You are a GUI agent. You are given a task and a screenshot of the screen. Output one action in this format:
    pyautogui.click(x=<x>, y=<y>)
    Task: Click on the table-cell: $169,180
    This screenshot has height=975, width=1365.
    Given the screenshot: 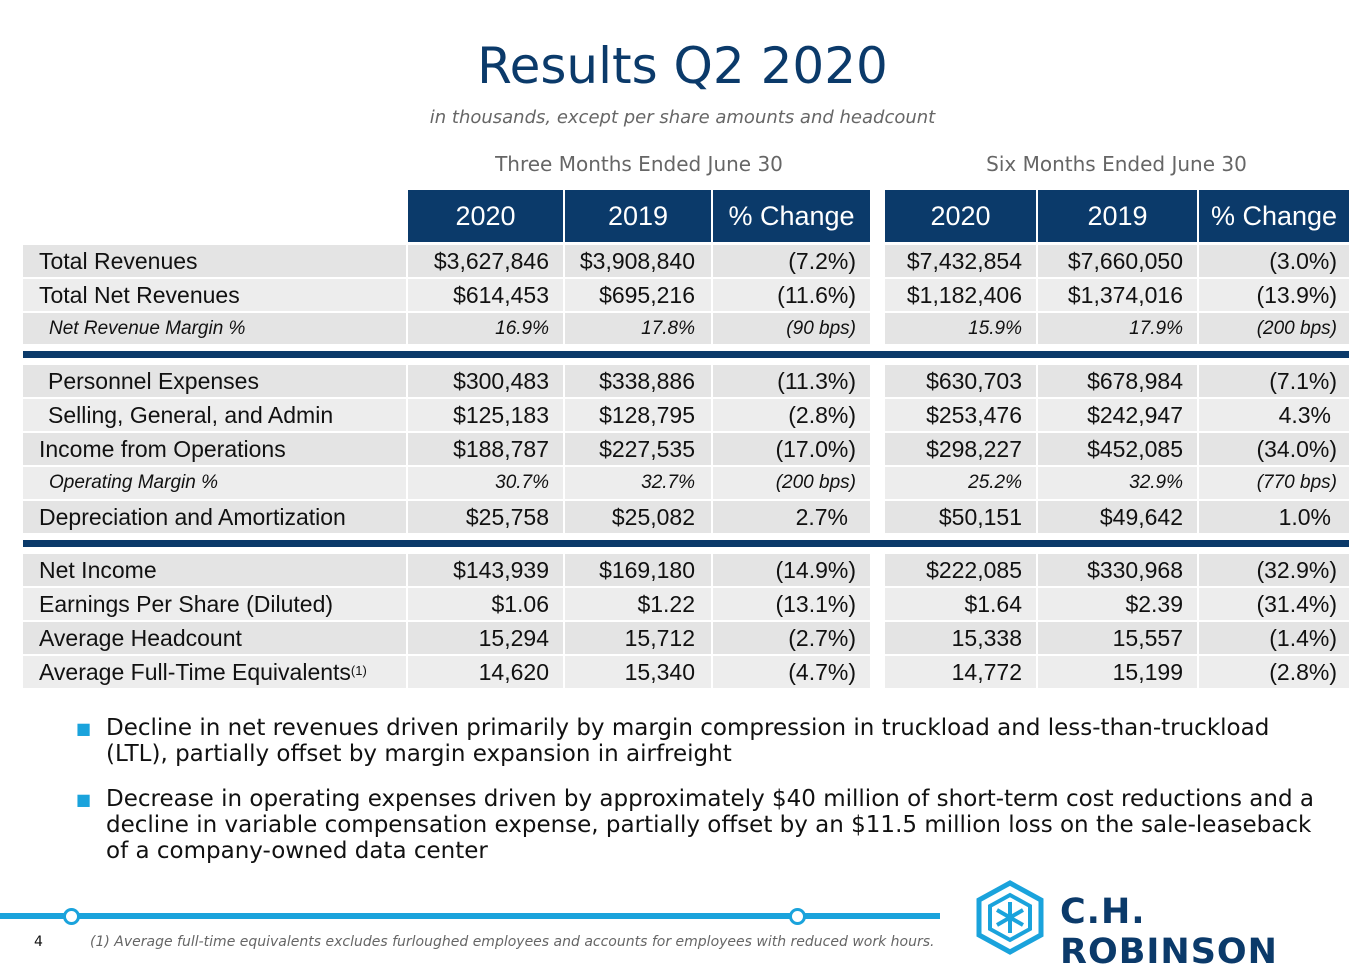 What is the action you would take?
    pyautogui.click(x=638, y=570)
    